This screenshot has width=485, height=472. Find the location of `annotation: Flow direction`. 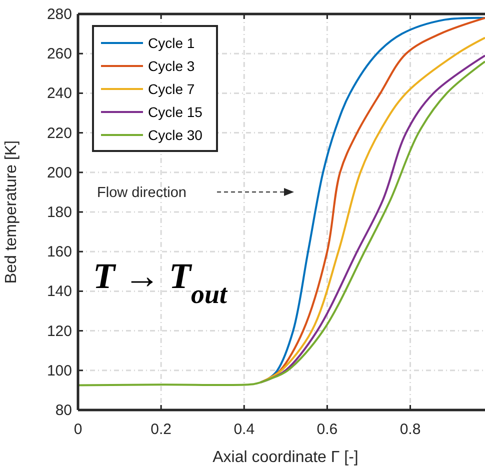

annotation: Flow direction is located at coordinates (141, 193).